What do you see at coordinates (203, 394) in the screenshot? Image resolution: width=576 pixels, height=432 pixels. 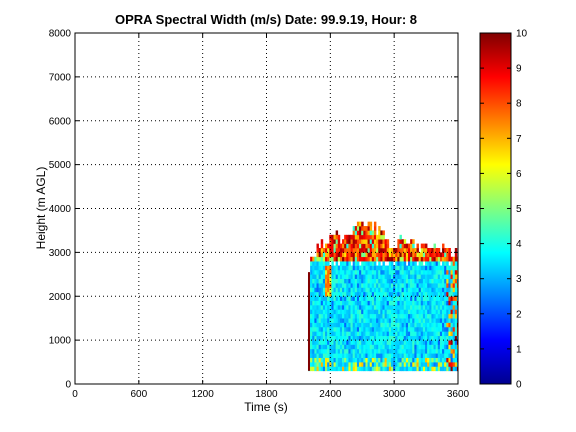 I see `x-tick-label: 1200` at bounding box center [203, 394].